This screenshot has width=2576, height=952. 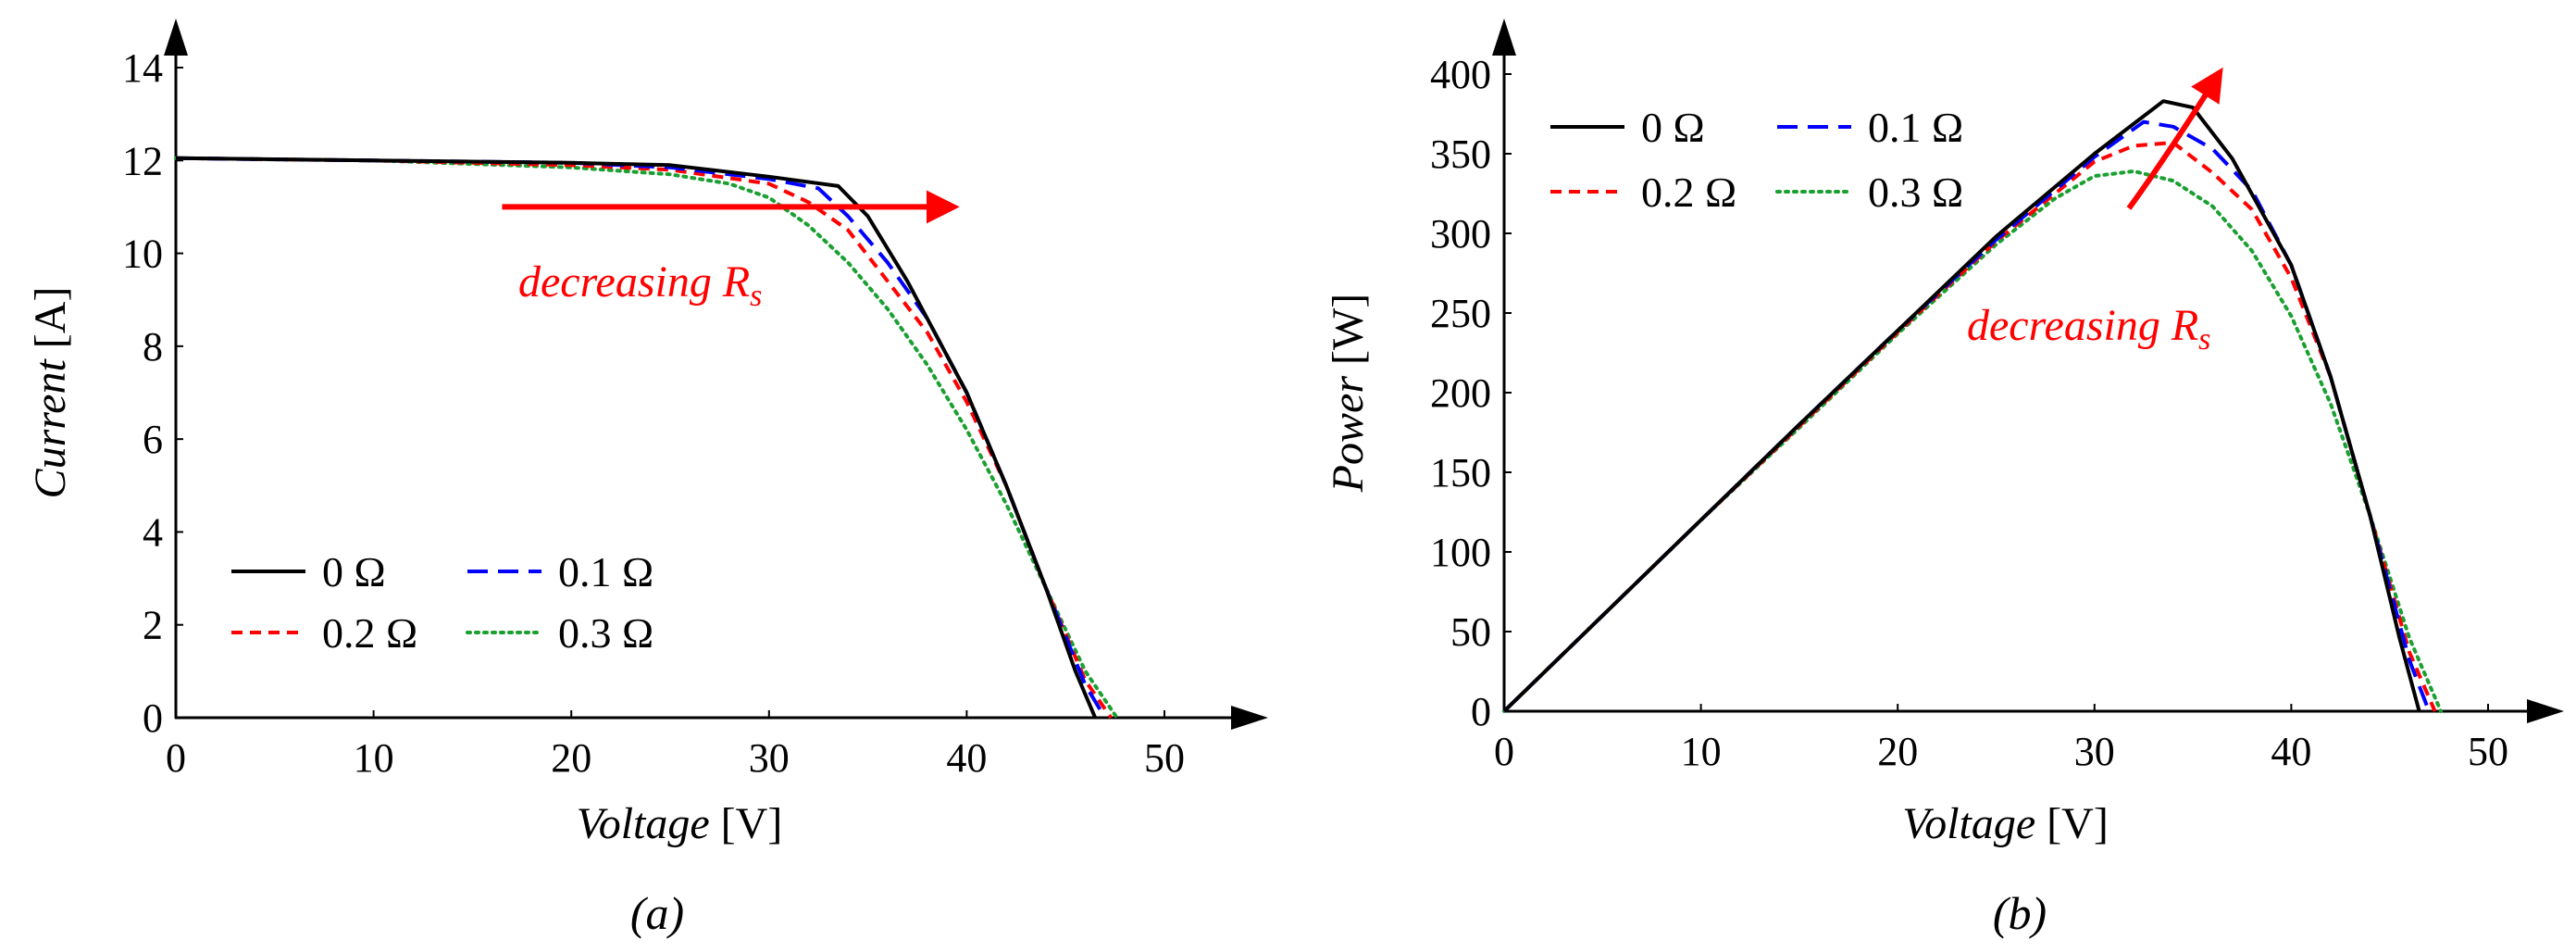 What do you see at coordinates (153, 532) in the screenshot?
I see `y-tick-label: 4` at bounding box center [153, 532].